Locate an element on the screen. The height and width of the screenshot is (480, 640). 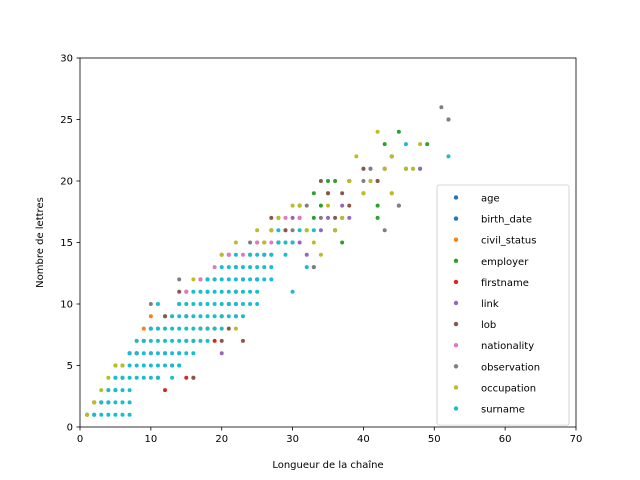
y-axis-label: Nombre de lettres is located at coordinates (40, 242).